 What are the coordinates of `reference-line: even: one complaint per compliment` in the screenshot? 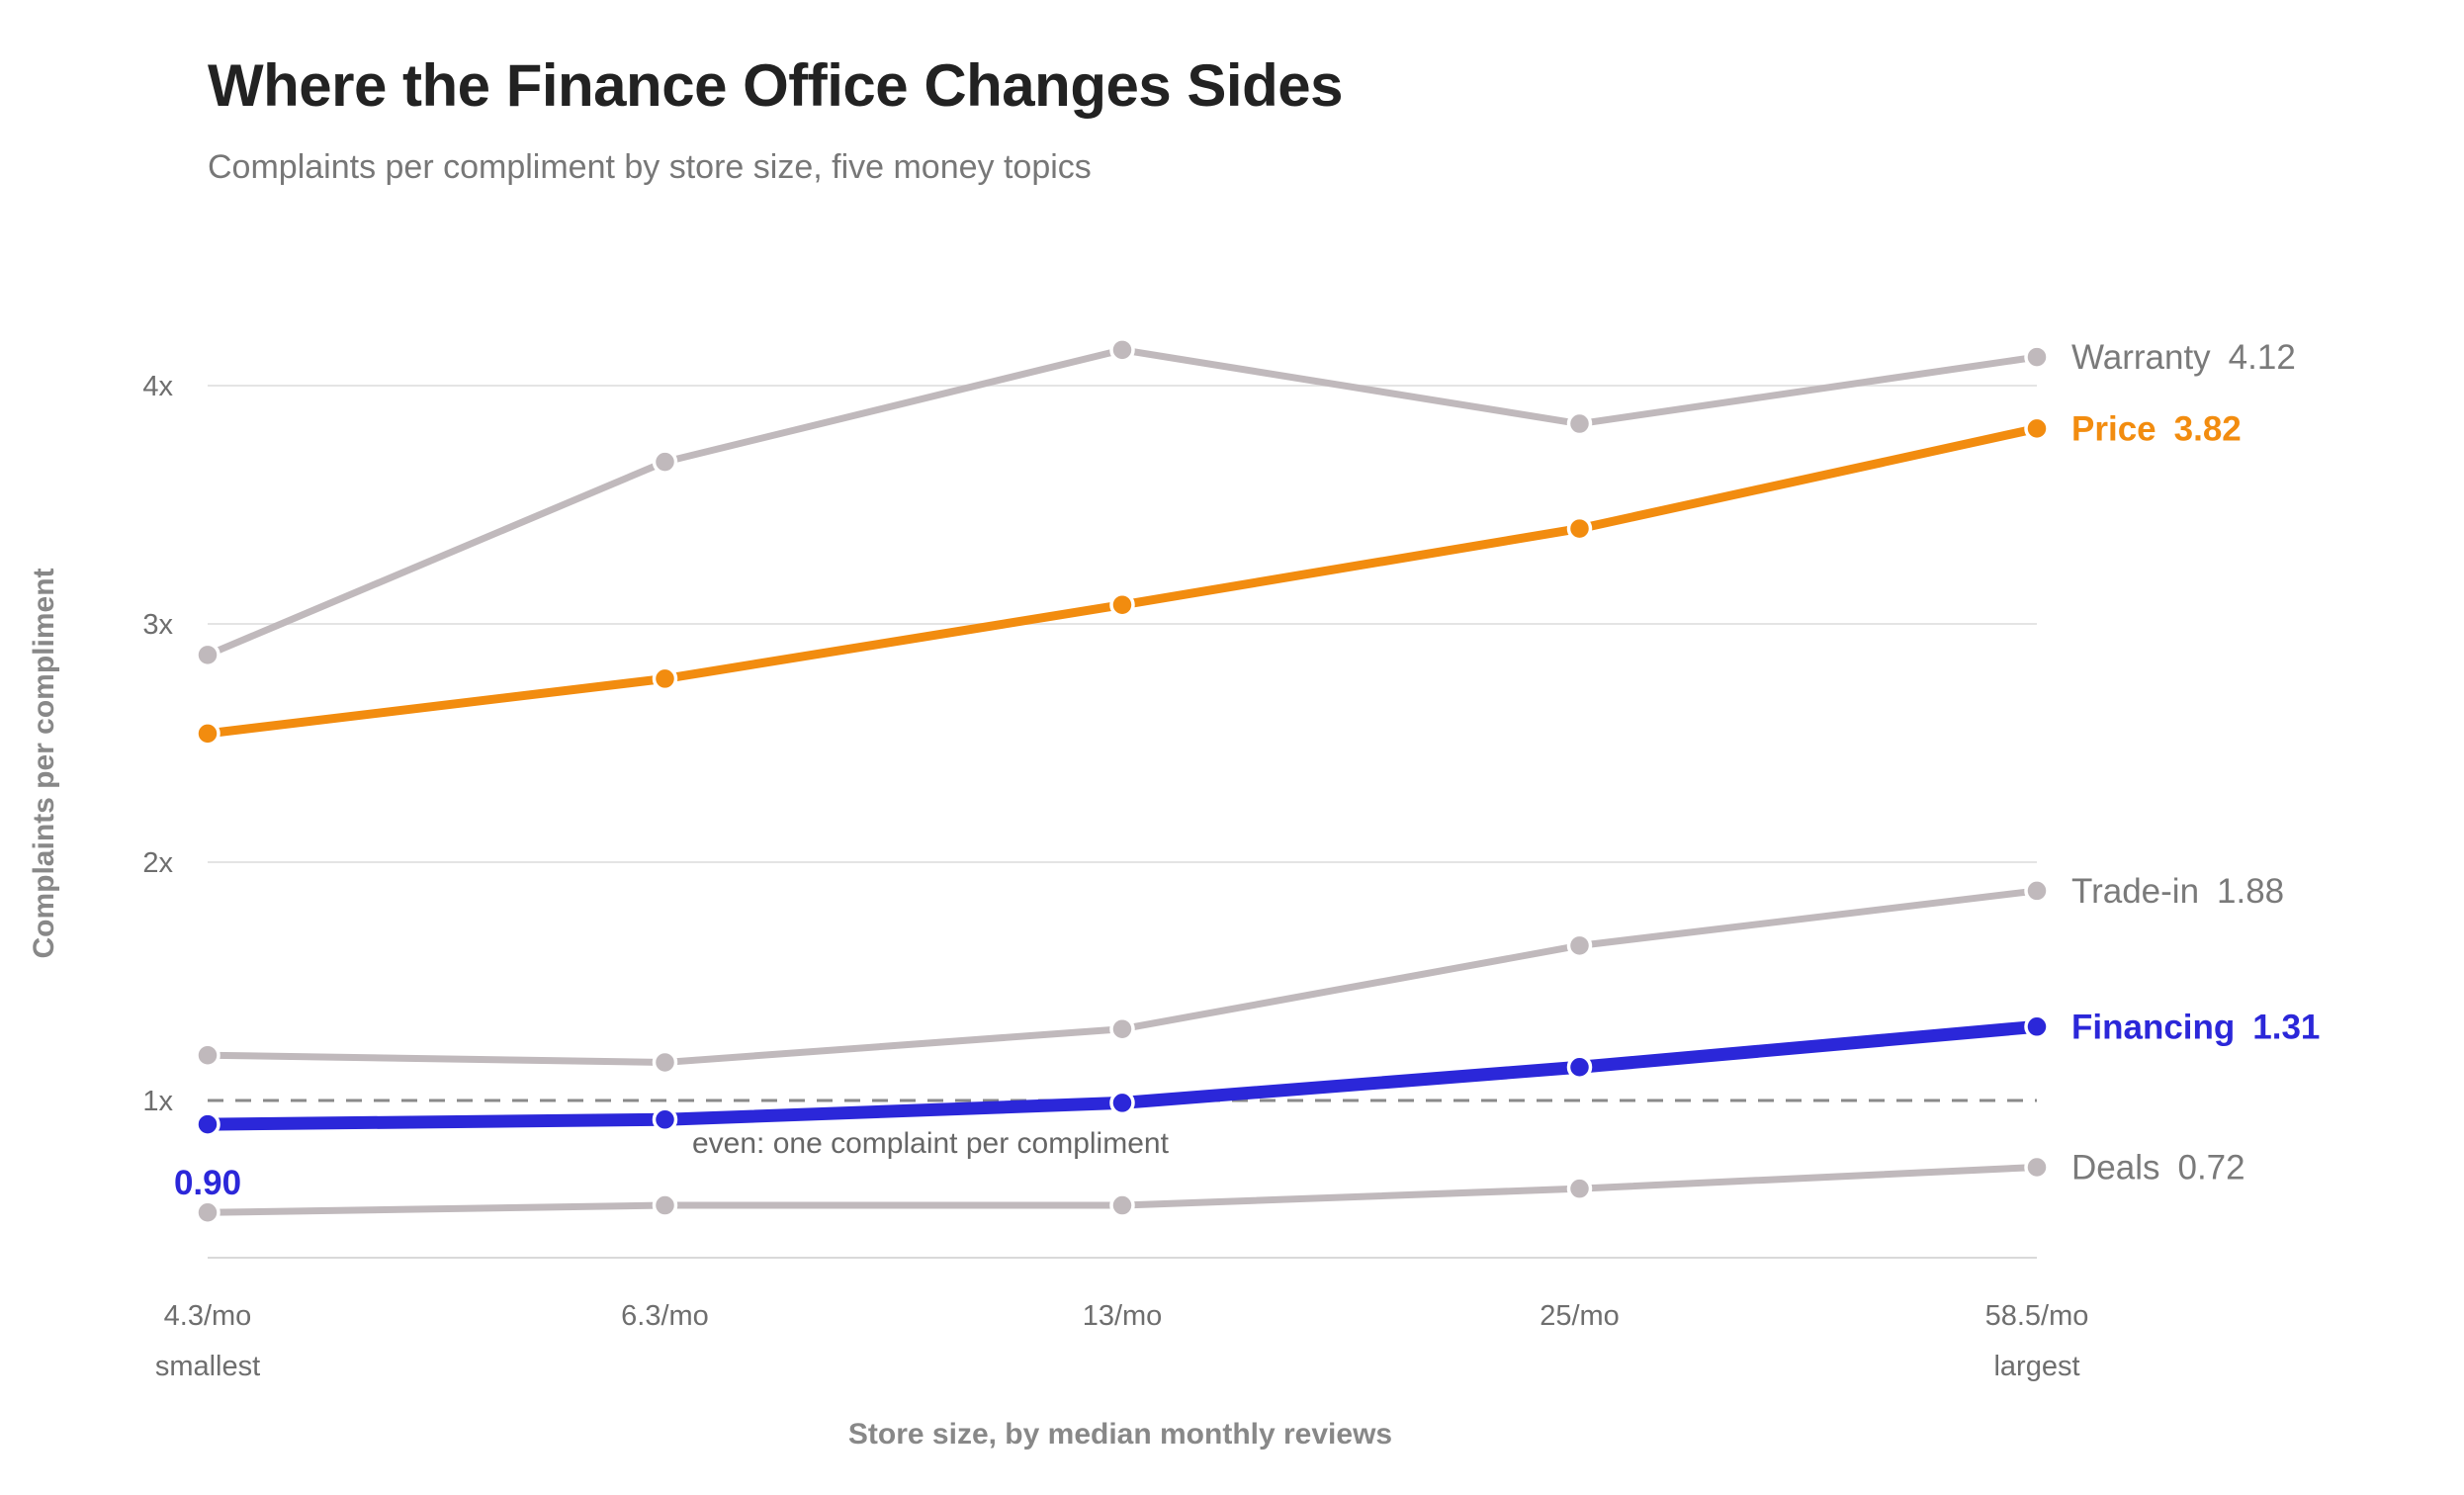 It's located at (1123, 1129).